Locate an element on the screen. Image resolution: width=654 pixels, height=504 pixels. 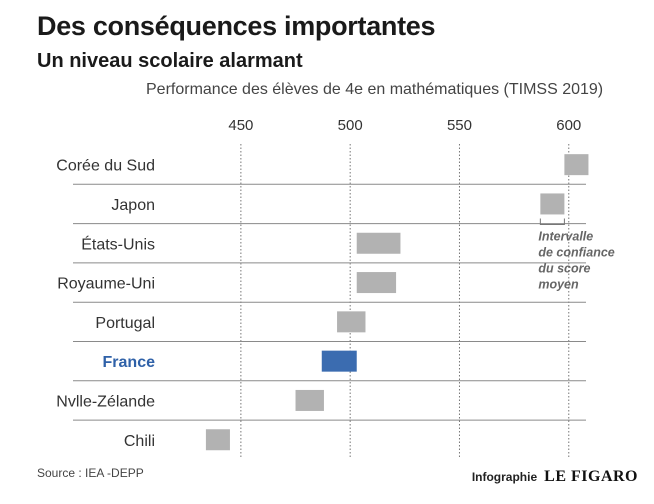
category-label: Nvlle-Zélande is located at coordinates (105, 401).